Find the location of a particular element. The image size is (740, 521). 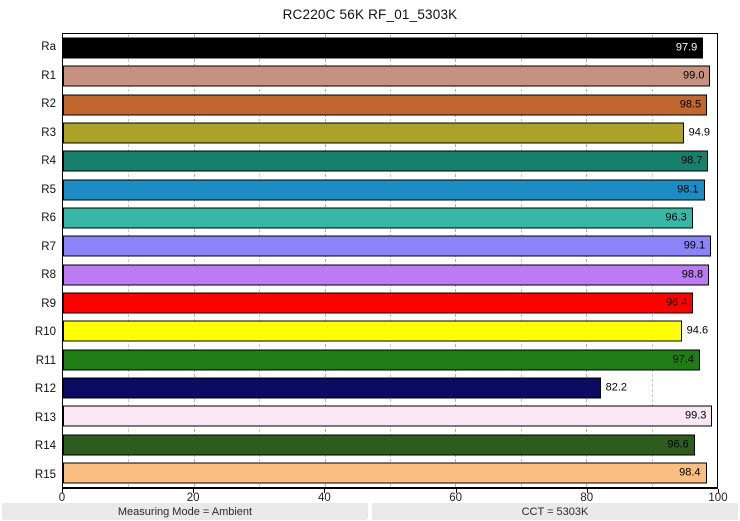

bar-value-r1: 99.0 is located at coordinates (694, 75).